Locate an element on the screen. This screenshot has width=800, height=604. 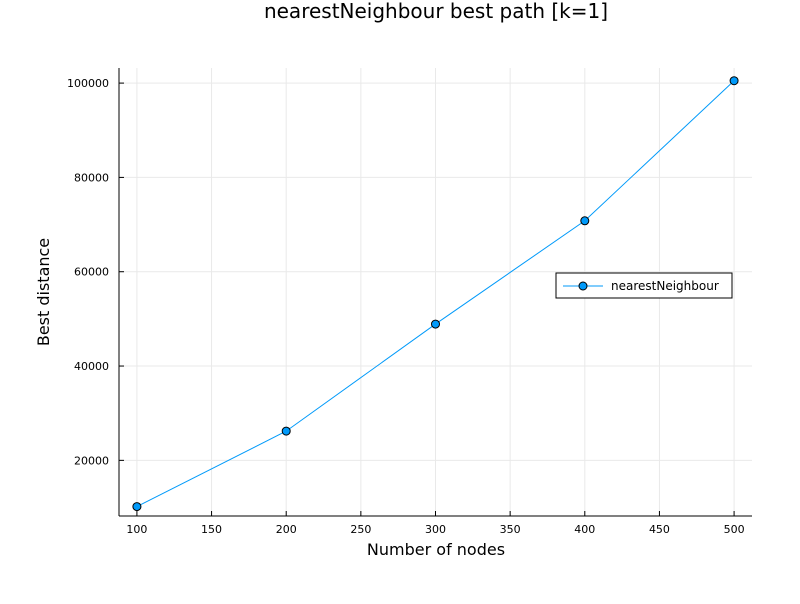
legend-label: nearestNeighbour is located at coordinates (665, 286).